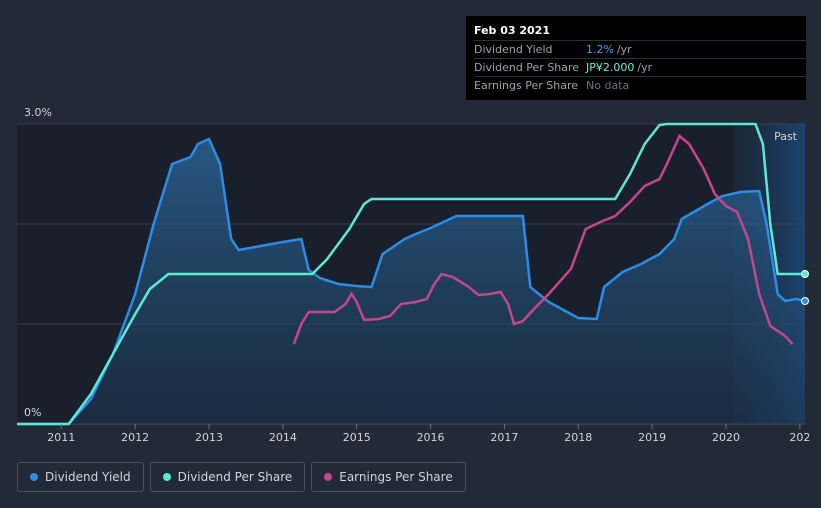 This screenshot has width=821, height=508. I want to click on tooltip-value: 1.2%, so click(600, 49).